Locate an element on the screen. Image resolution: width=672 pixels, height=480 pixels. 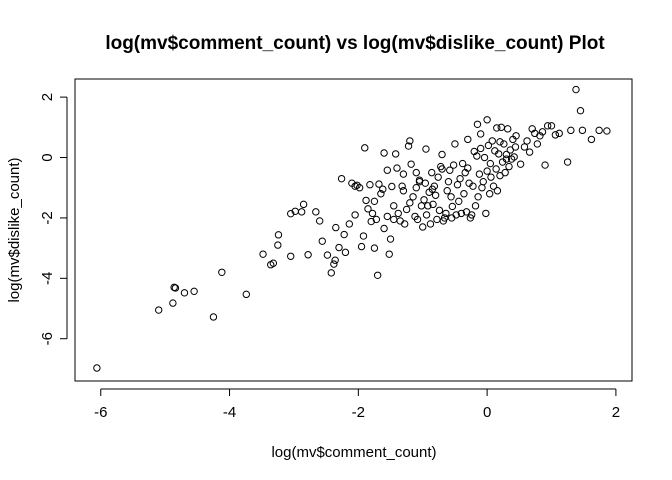
x-tick-label: -2 is located at coordinates (358, 412).